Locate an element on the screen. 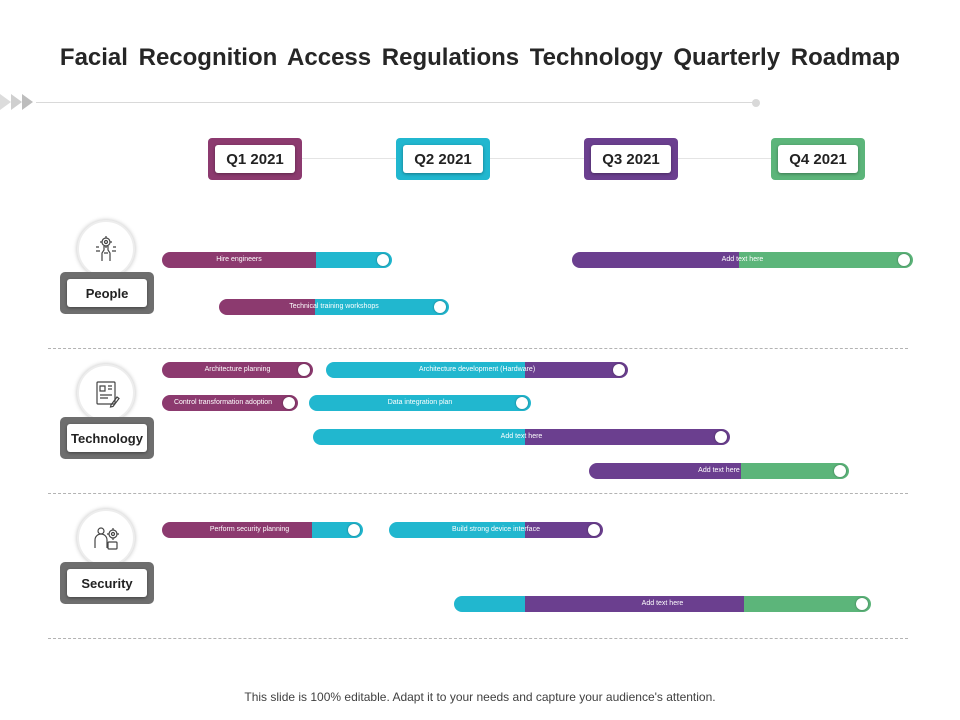 The image size is (960, 720). quarter-q1-box: Q1 2021 is located at coordinates (255, 159).